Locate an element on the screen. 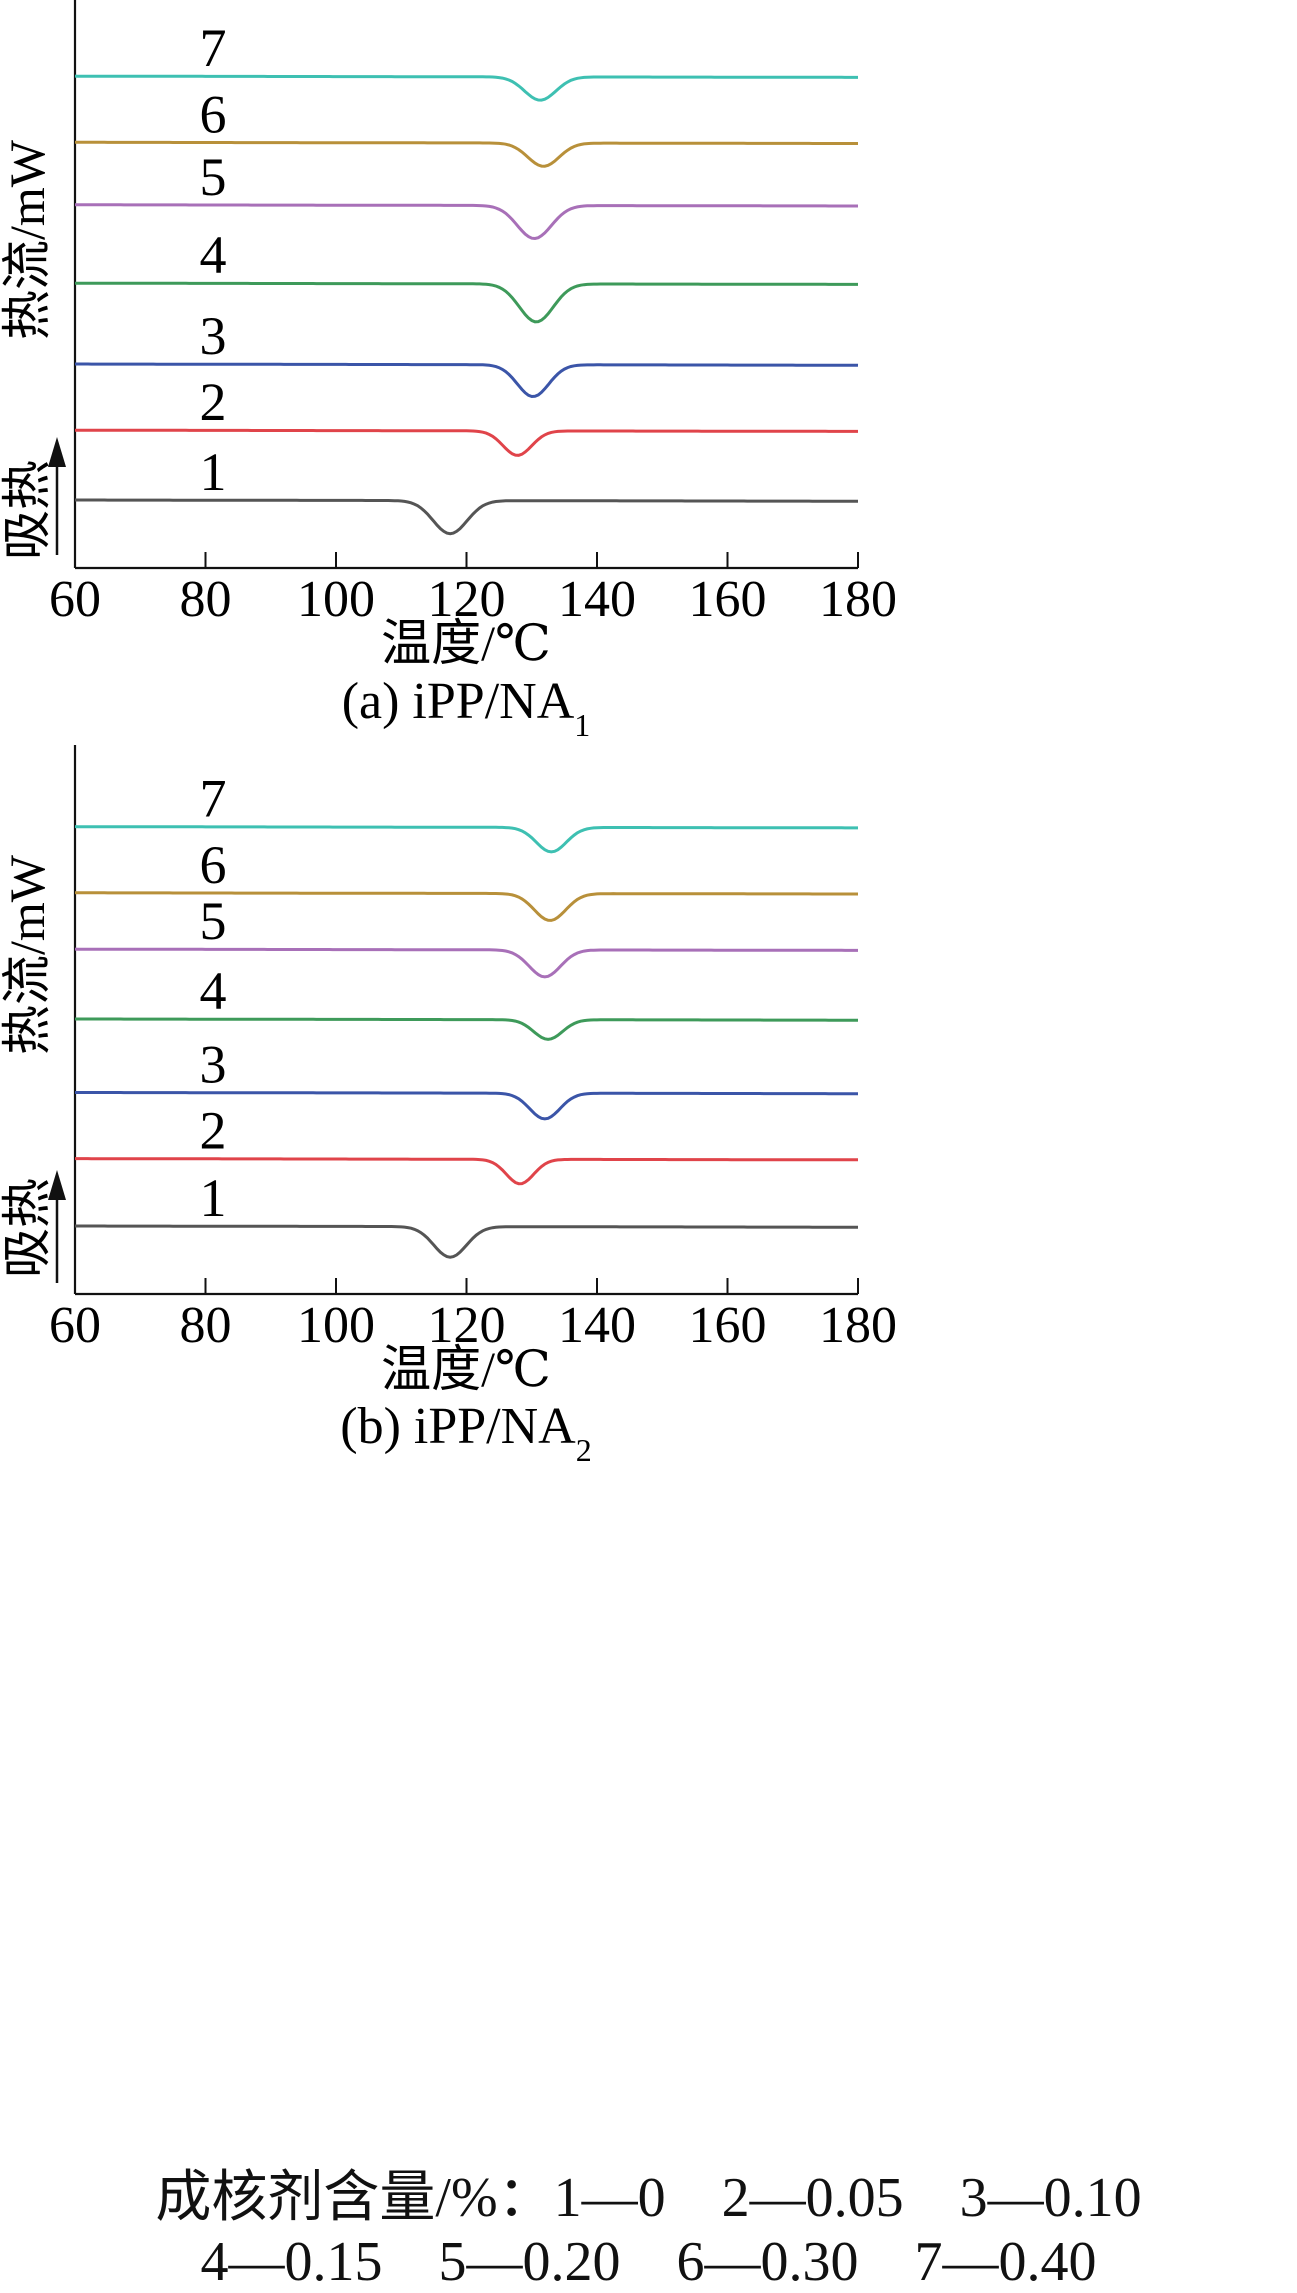 Image resolution: width=1297 pixels, height=2293 pixels. legend-line-1: 成核剂含量/%：1—0 2—0.05 3—0.10 is located at coordinates (648, 2198).